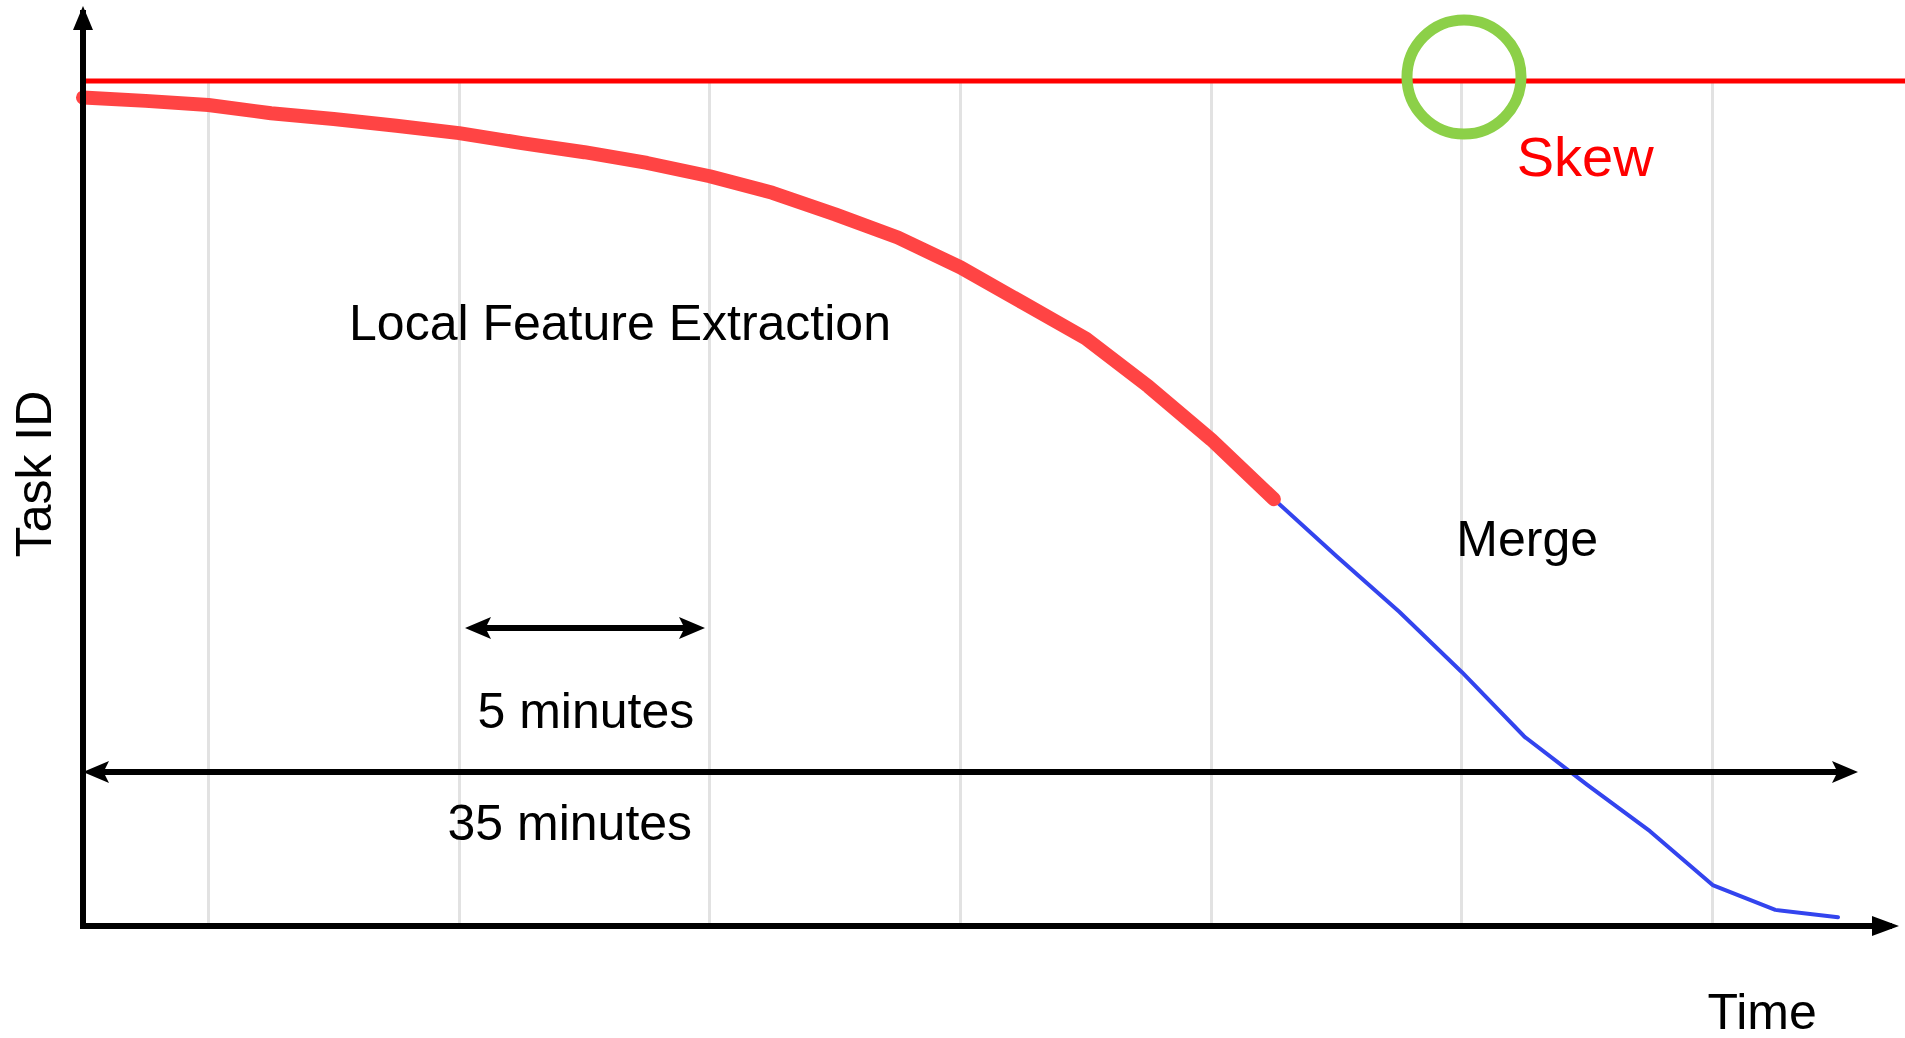  What do you see at coordinates (586, 711) in the screenshot?
I see `annotation: 5 minutes` at bounding box center [586, 711].